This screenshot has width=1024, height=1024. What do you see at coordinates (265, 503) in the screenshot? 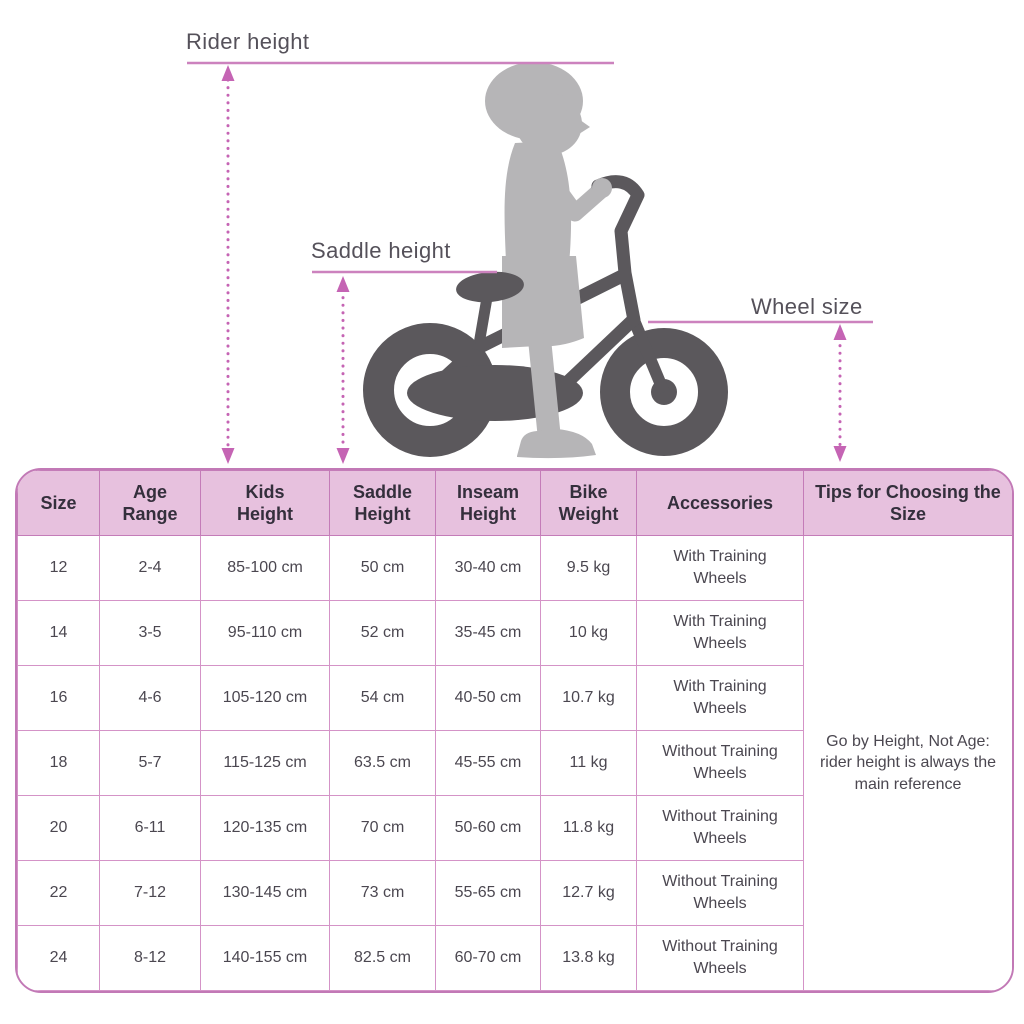
I see `col-header-kids-height: Kids Height` at bounding box center [265, 503].